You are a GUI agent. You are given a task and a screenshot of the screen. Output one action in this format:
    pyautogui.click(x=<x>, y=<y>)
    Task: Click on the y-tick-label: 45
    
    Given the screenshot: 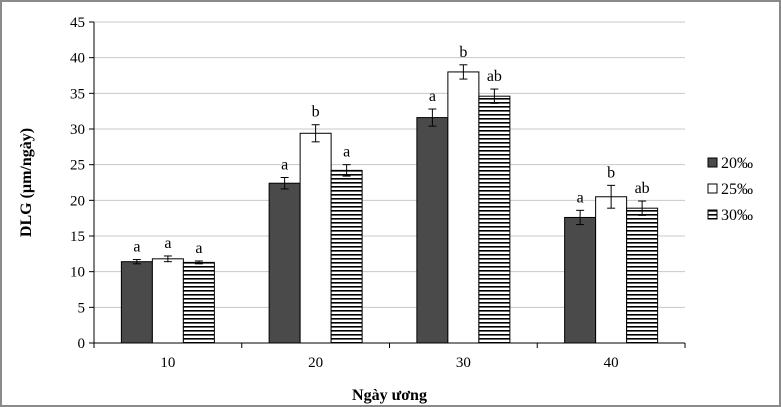 What is the action you would take?
    pyautogui.click(x=77, y=23)
    